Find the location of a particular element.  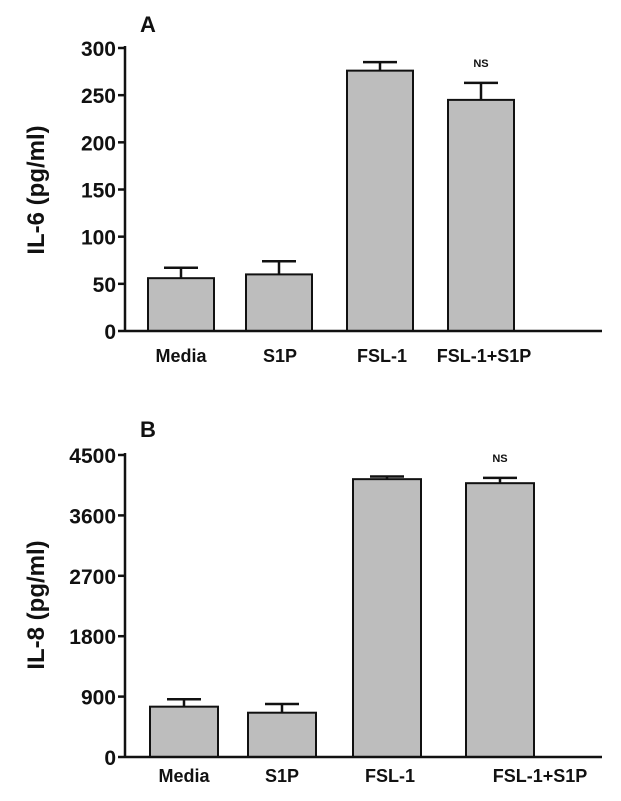

panel-b-category-label: S1P is located at coordinates (282, 776).